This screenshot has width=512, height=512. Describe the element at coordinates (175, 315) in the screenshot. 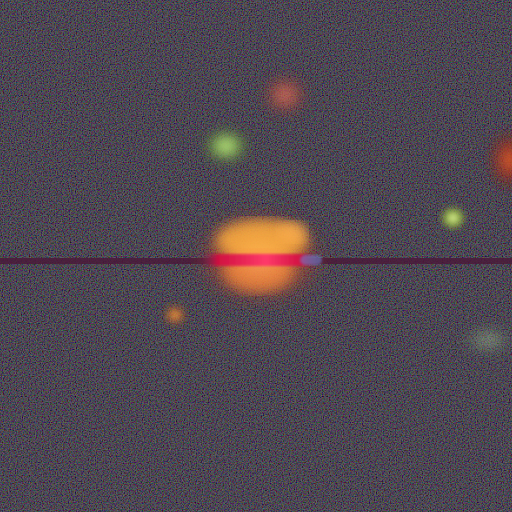

I see `orange-blob` at that location.